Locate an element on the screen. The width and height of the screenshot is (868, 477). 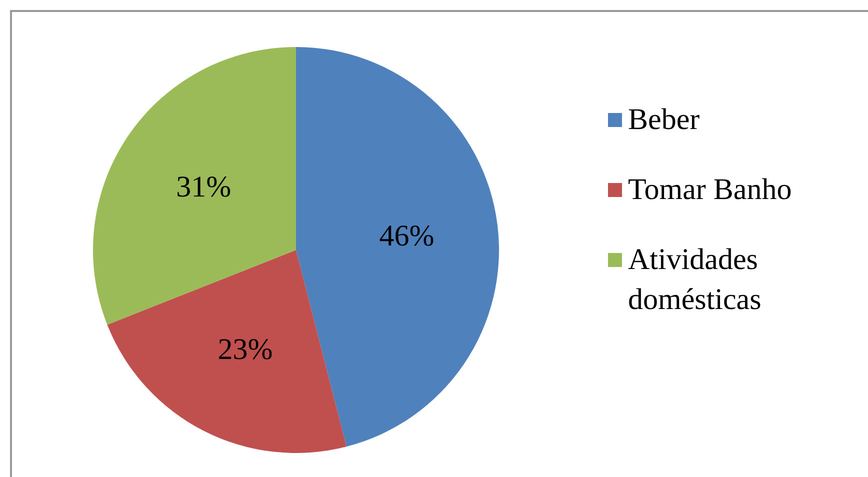
legend-label: Beber is located at coordinates (664, 120).